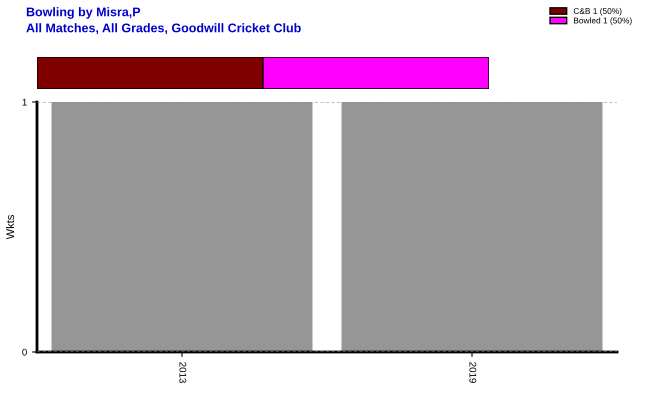 This screenshot has width=650, height=400. What do you see at coordinates (10, 227) in the screenshot?
I see `y-axis-title: Wkts` at bounding box center [10, 227].